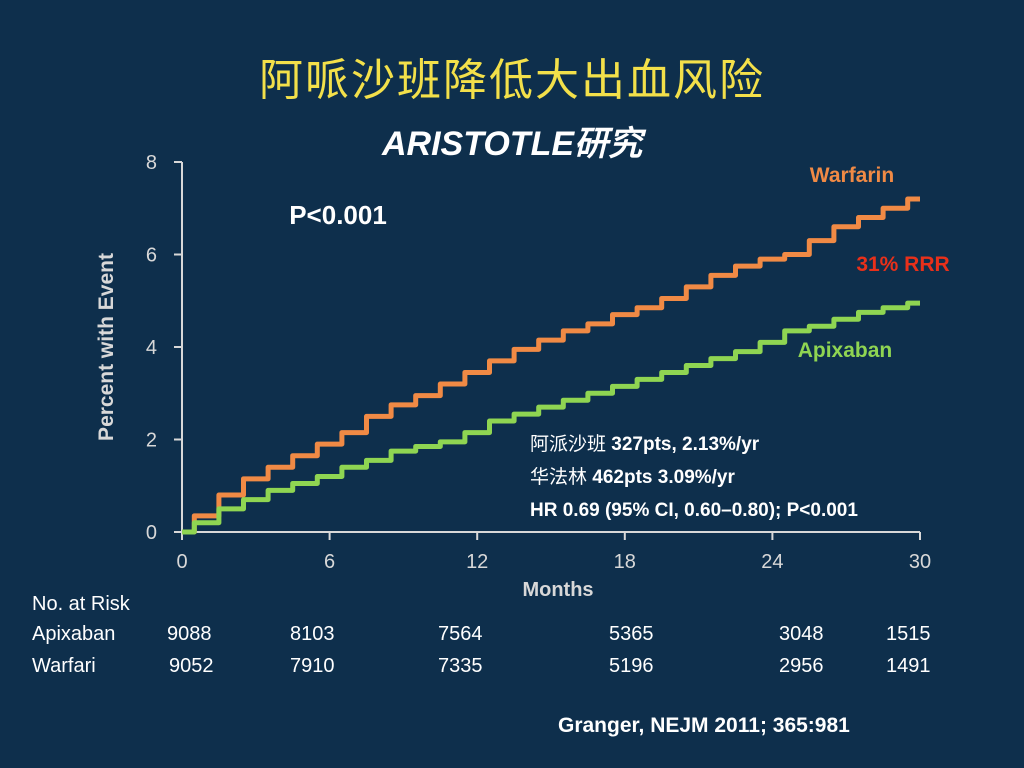  What do you see at coordinates (631, 634) in the screenshot?
I see `risk-cell: 5365` at bounding box center [631, 634].